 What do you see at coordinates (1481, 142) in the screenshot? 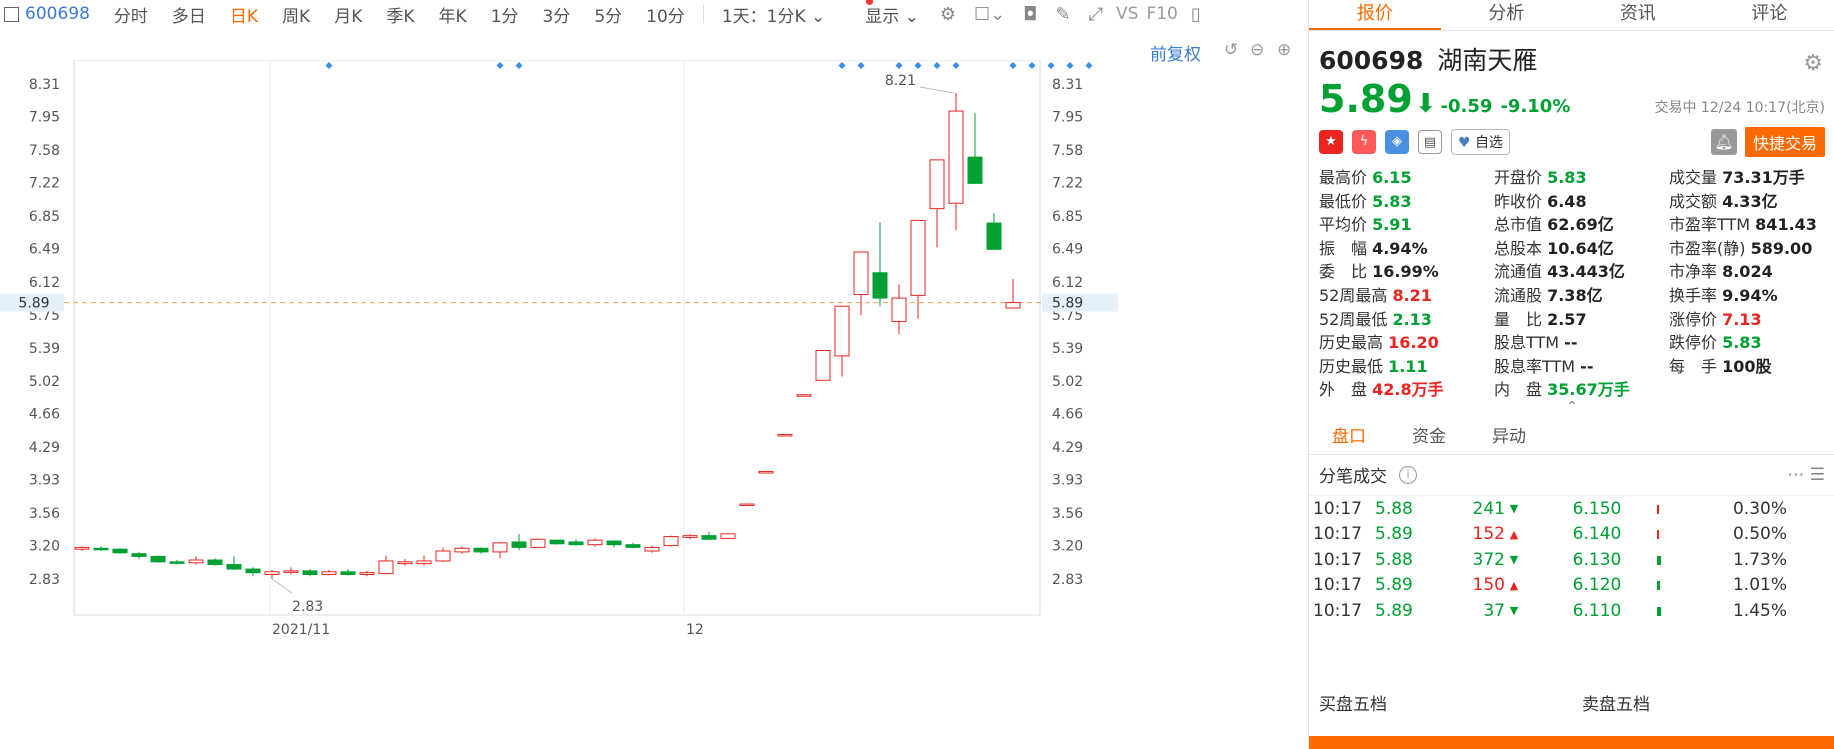
I see `add-watchlist-button: ♥ 自选` at bounding box center [1481, 142].